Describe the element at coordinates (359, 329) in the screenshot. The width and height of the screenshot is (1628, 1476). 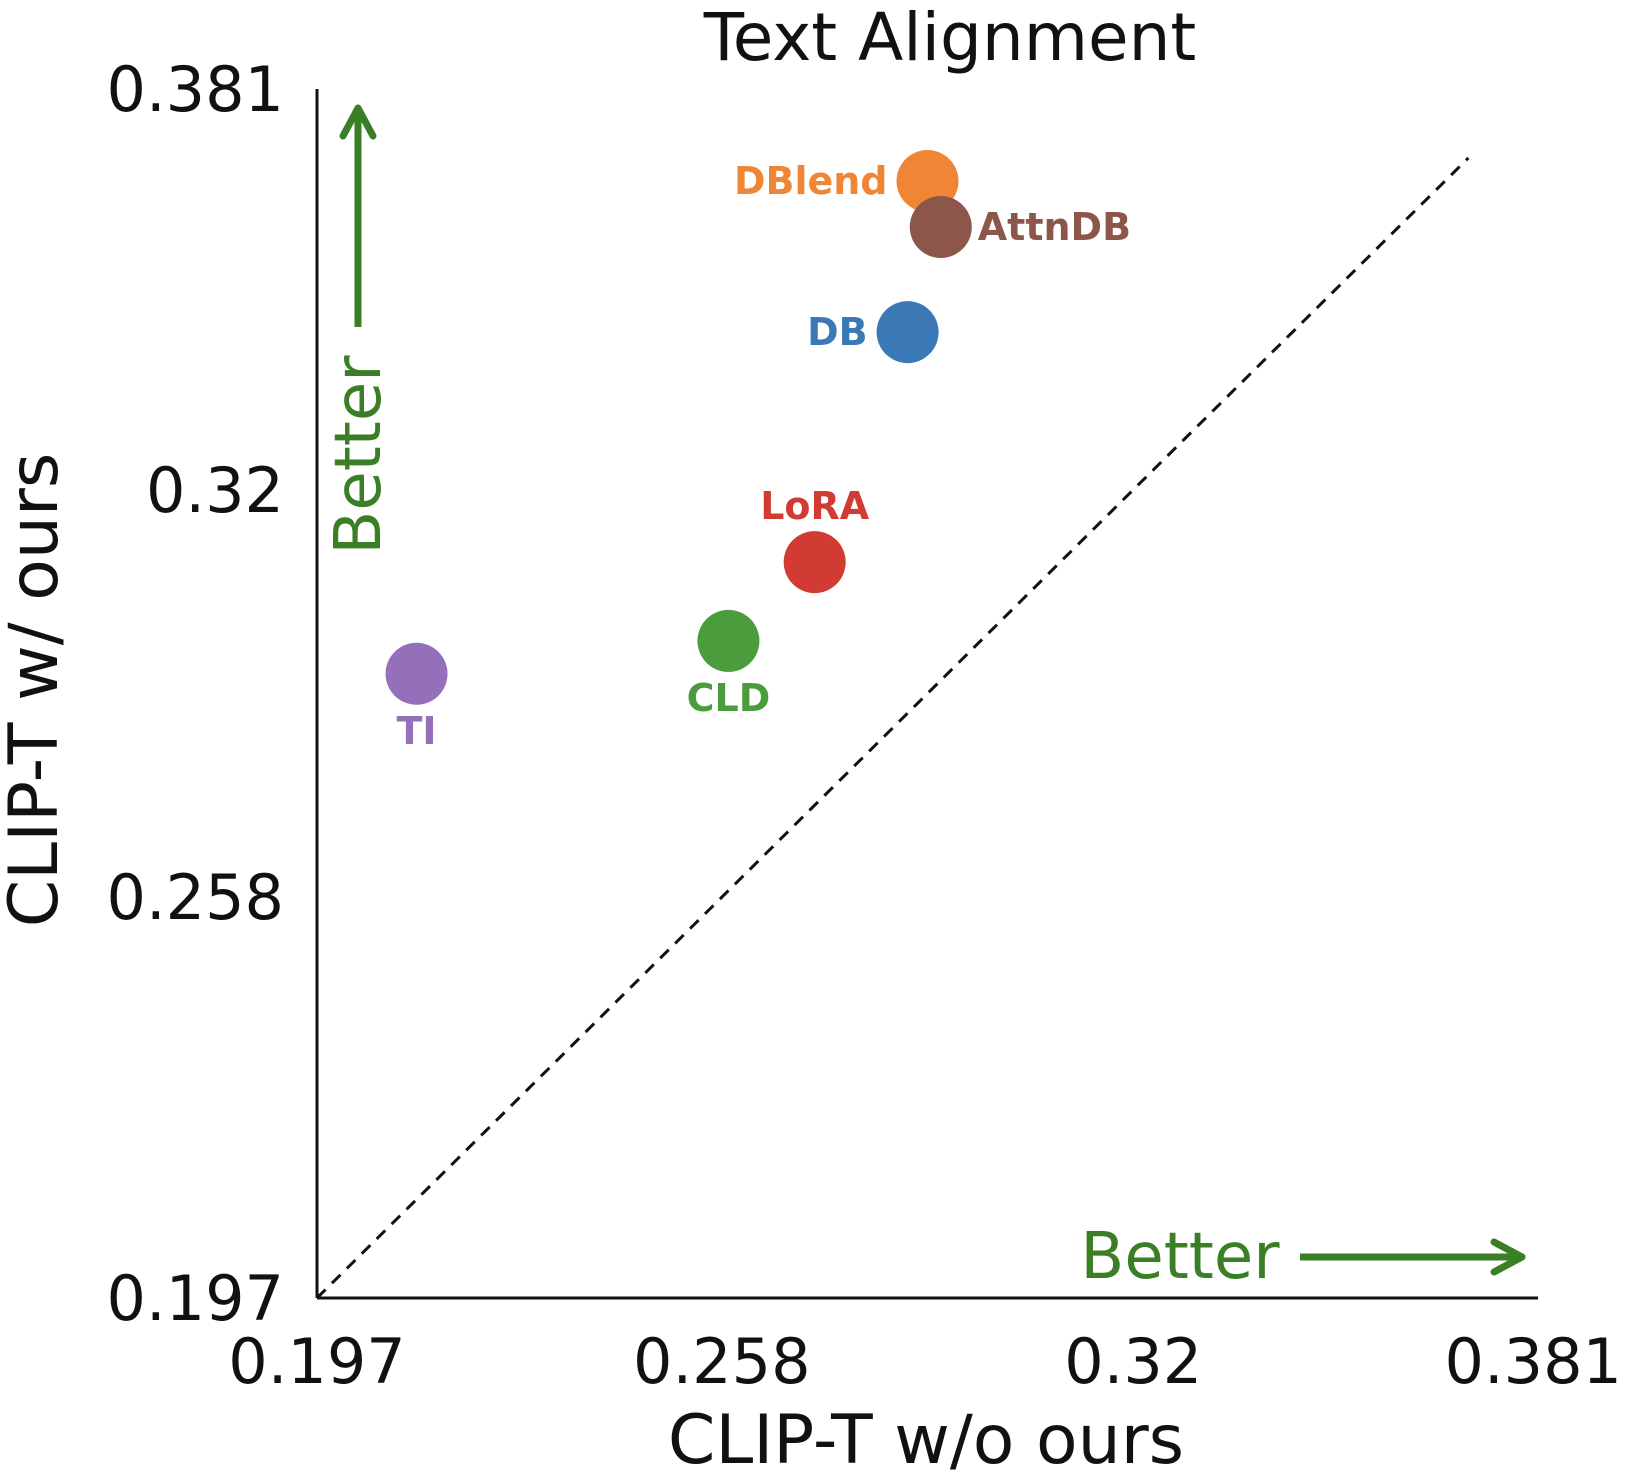
I see `better-up-annotation: Better` at that location.